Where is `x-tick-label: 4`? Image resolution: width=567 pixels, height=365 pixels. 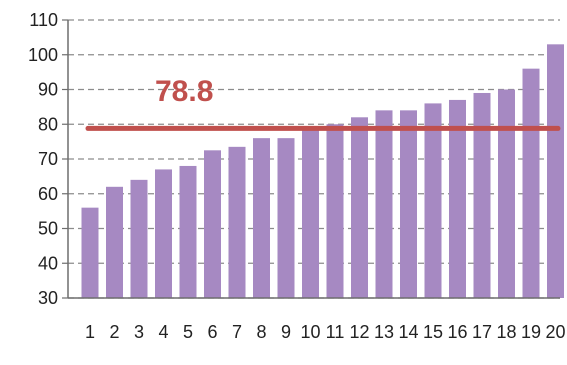 x-tick-label: 4 is located at coordinates (163, 332).